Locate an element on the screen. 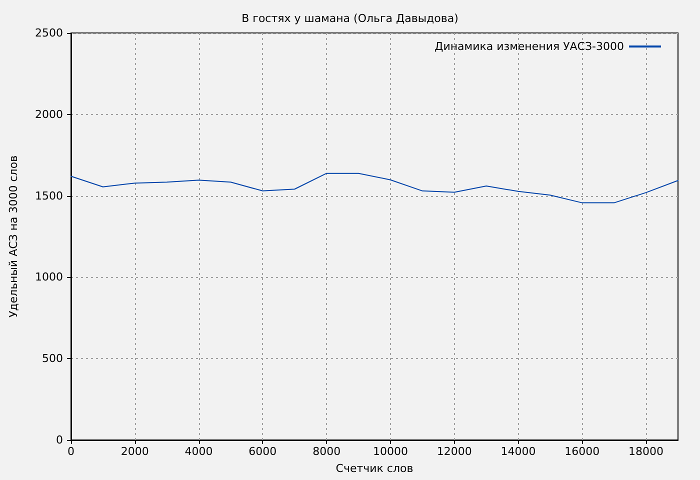 The height and width of the screenshot is (480, 700). x-tick-label: 4000 is located at coordinates (198, 451).